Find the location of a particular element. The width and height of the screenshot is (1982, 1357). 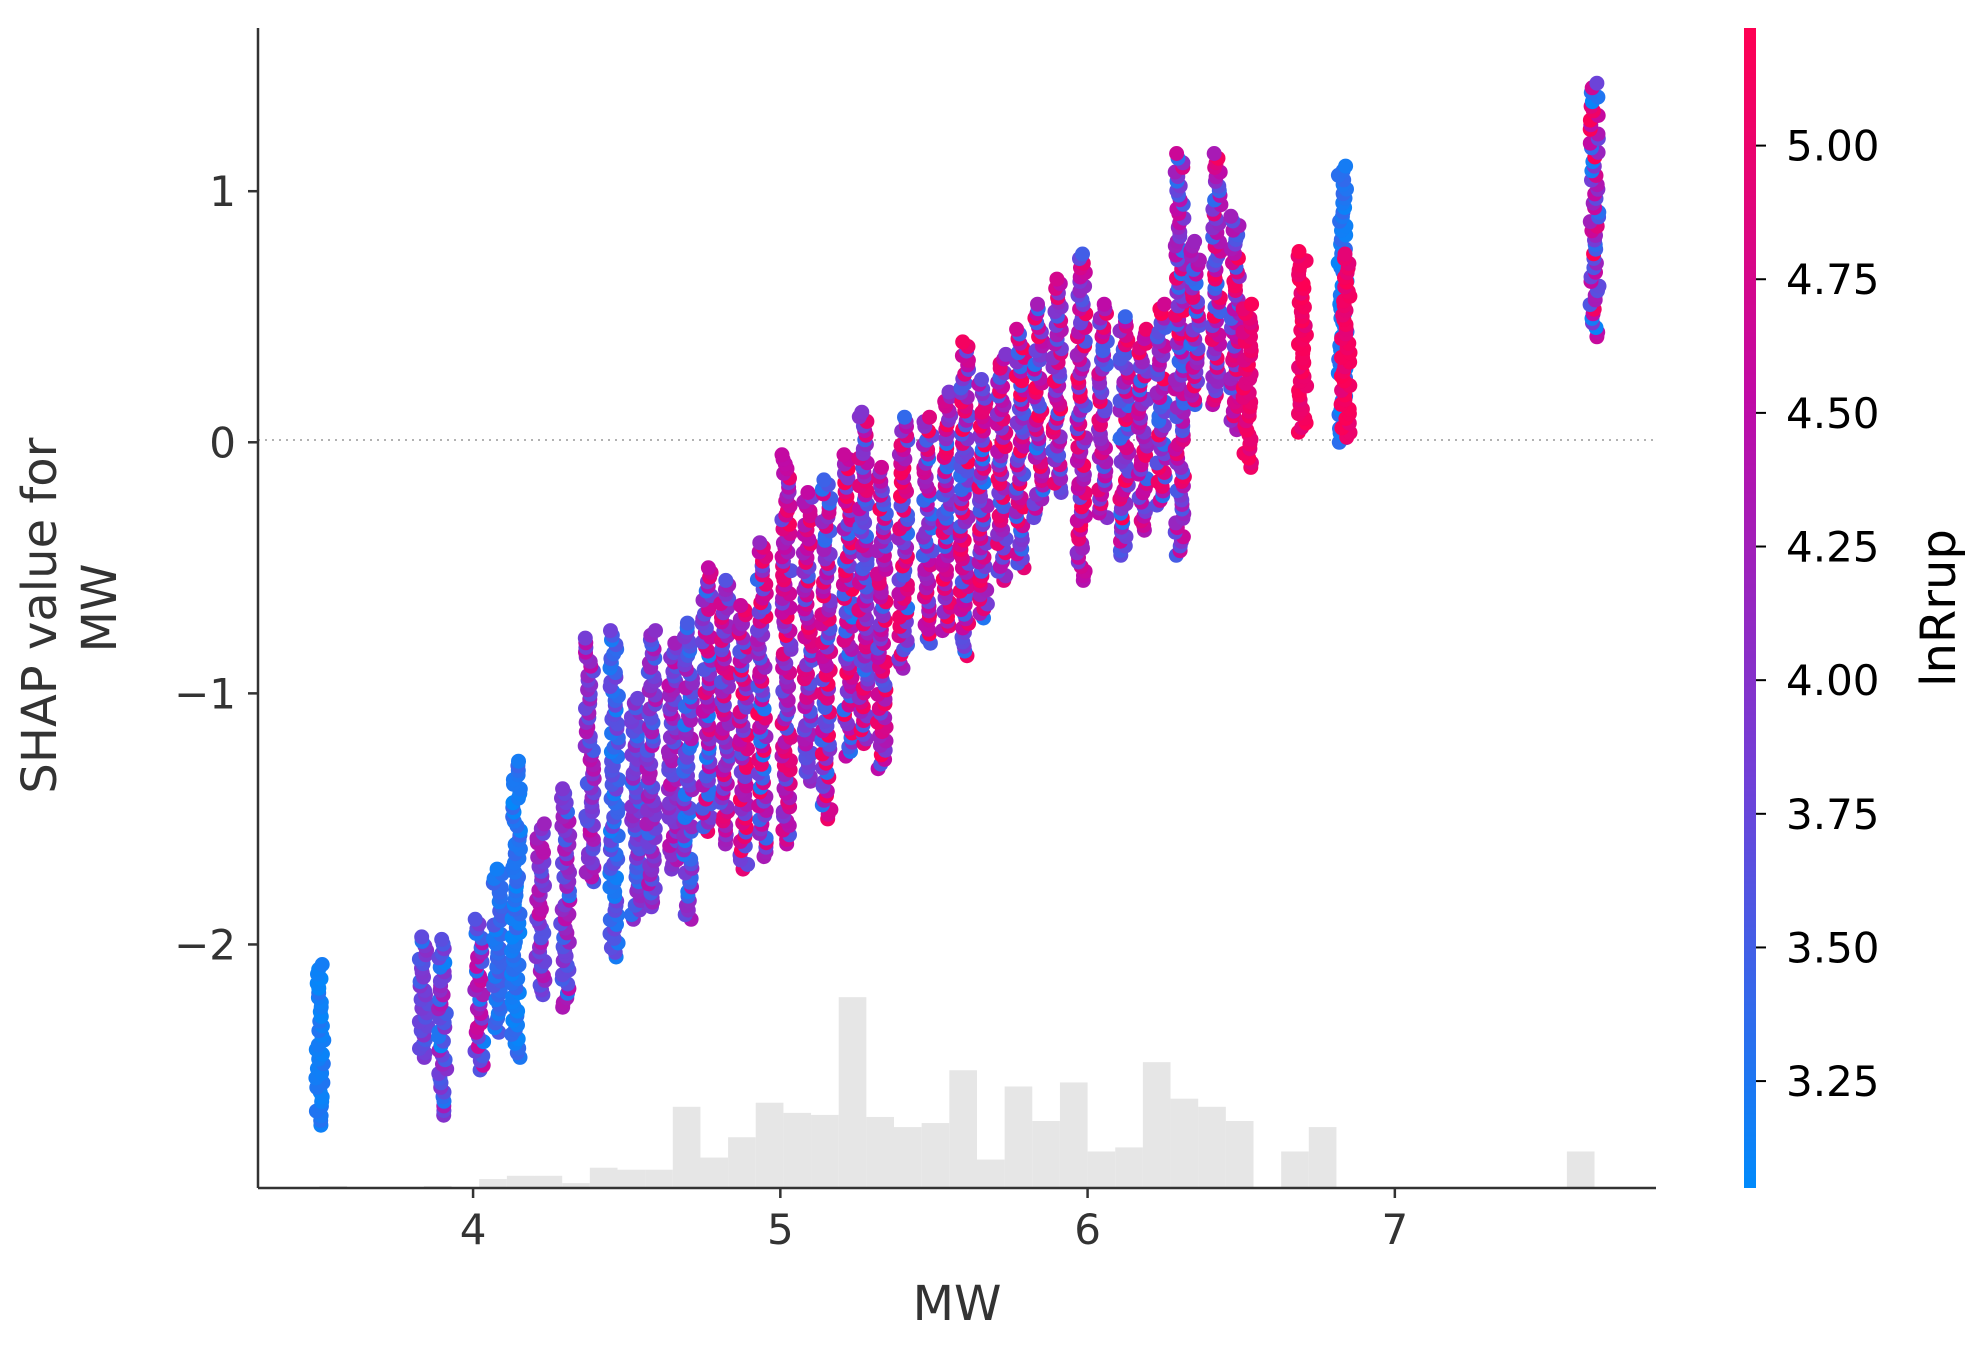

x-tick-label: 4 is located at coordinates (473, 1229).